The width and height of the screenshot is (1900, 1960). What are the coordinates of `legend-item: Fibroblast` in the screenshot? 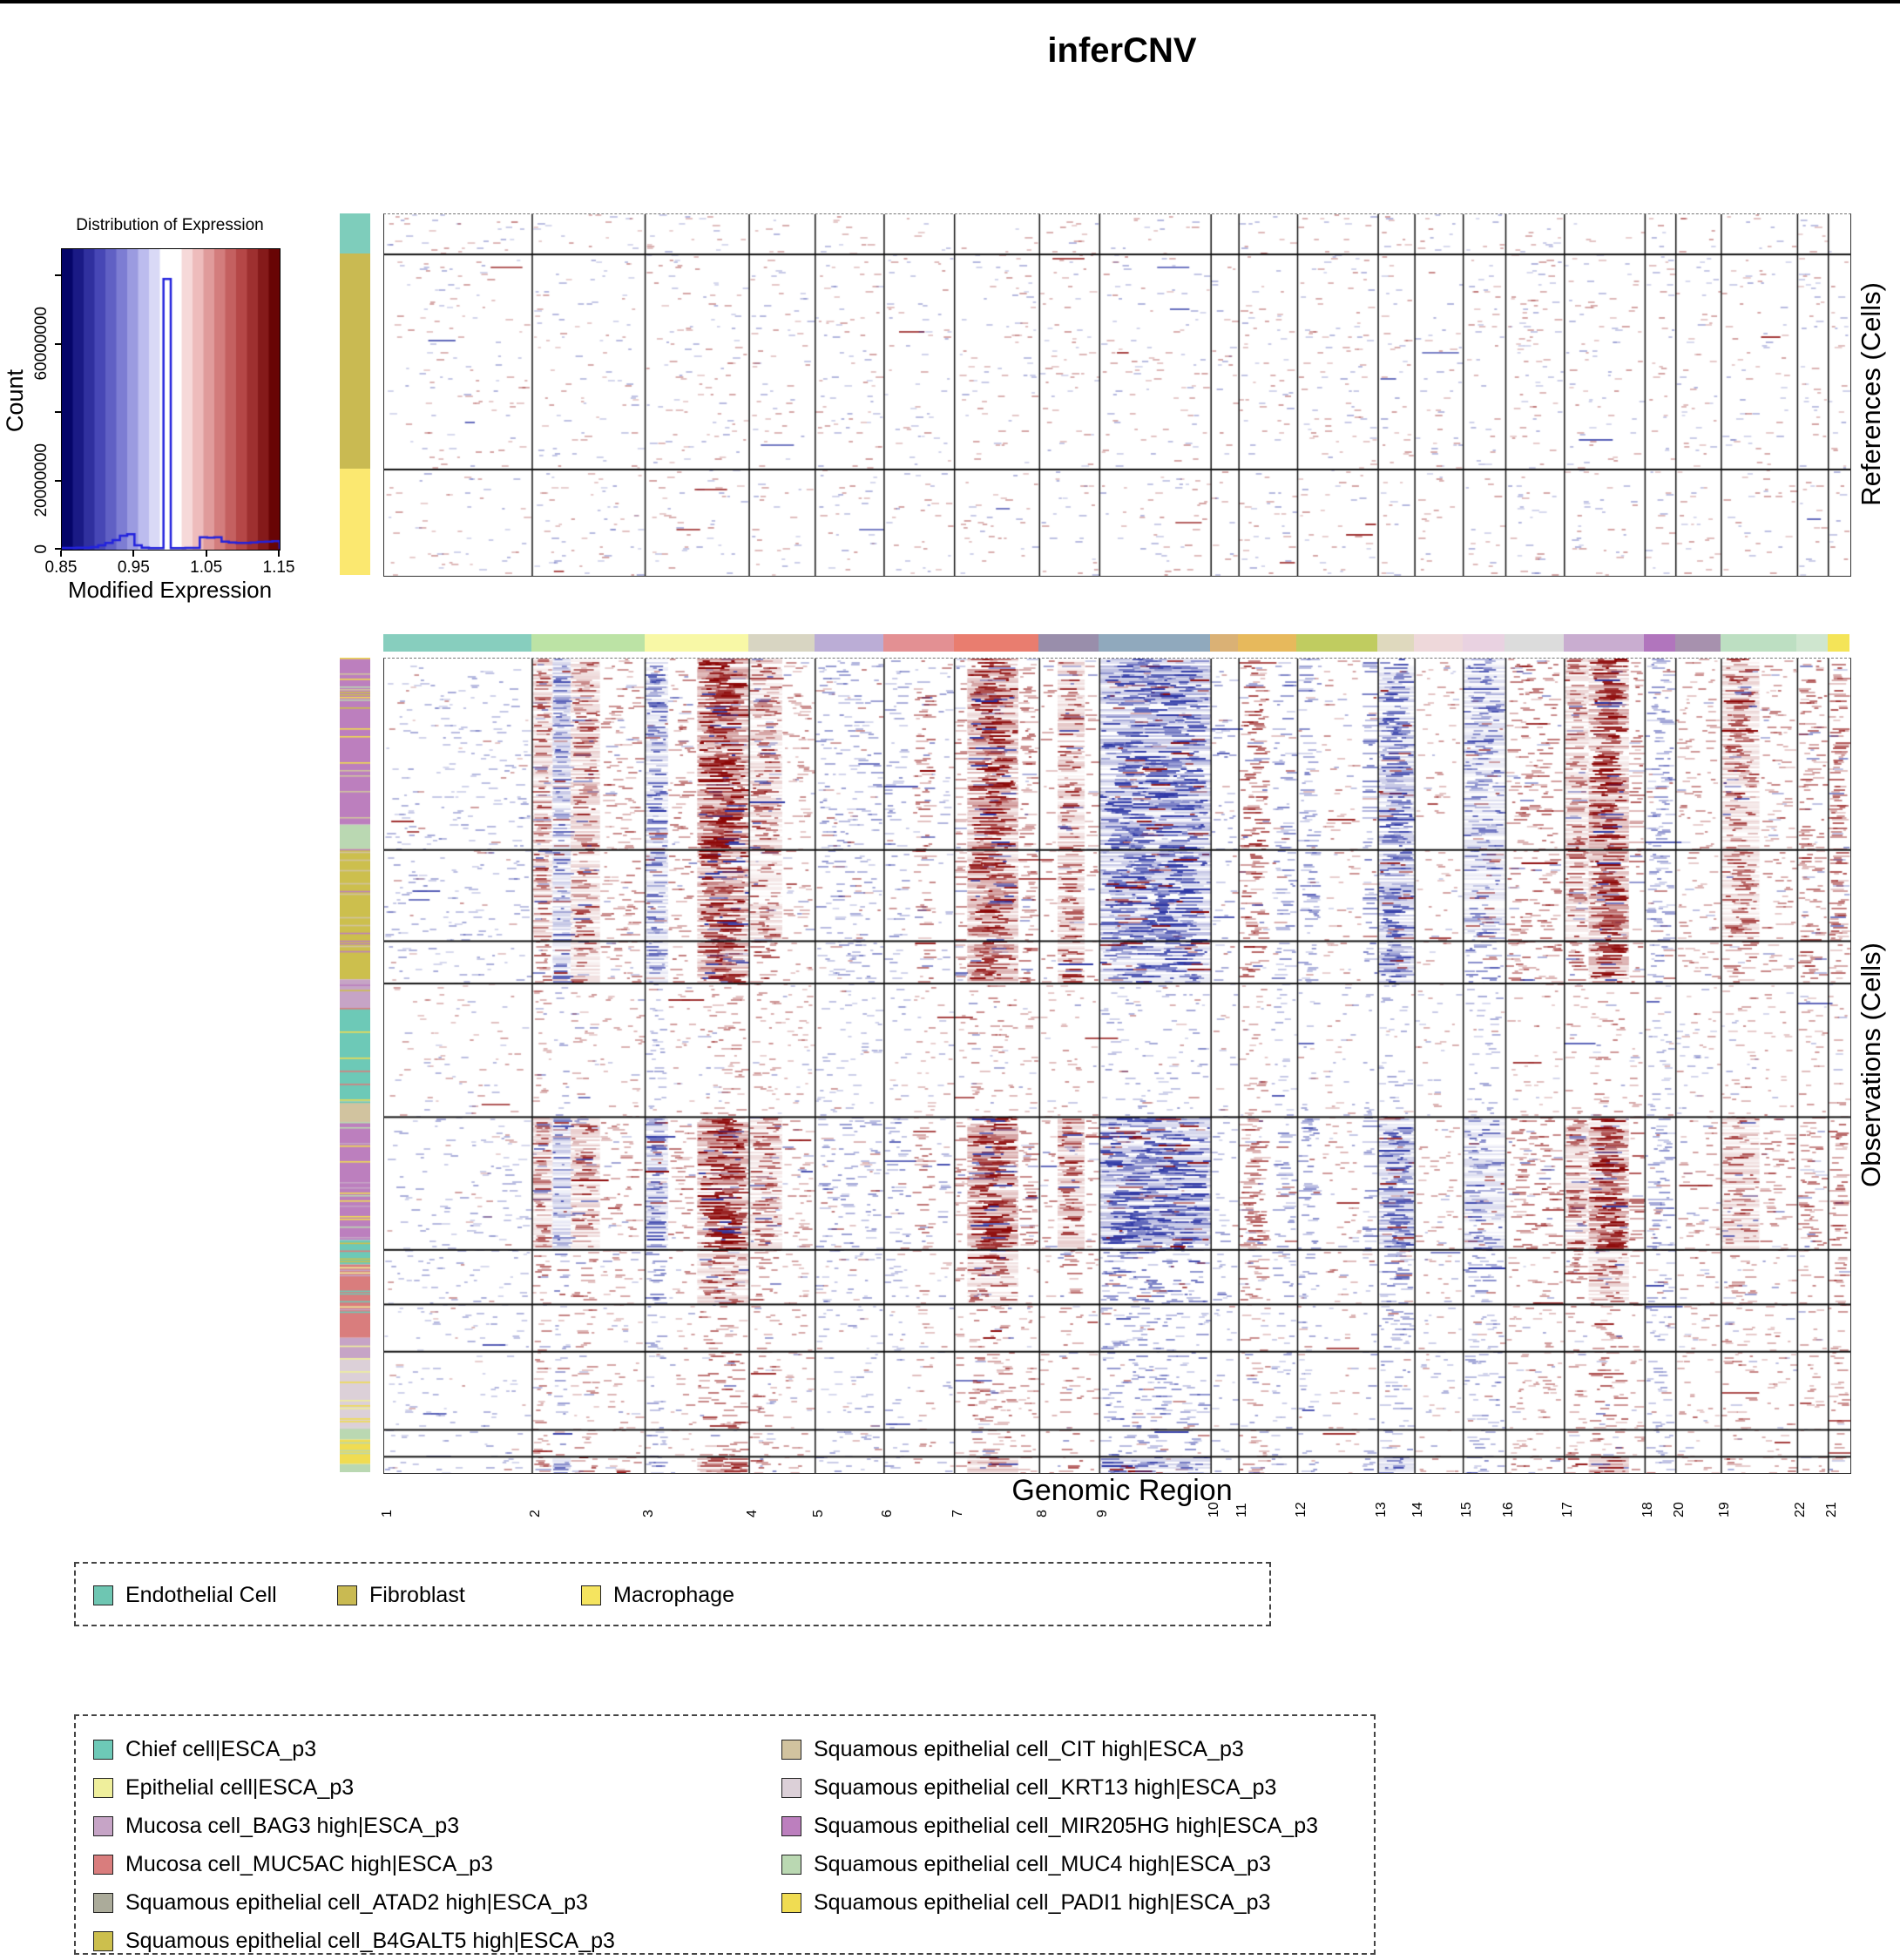 It's located at (401, 1595).